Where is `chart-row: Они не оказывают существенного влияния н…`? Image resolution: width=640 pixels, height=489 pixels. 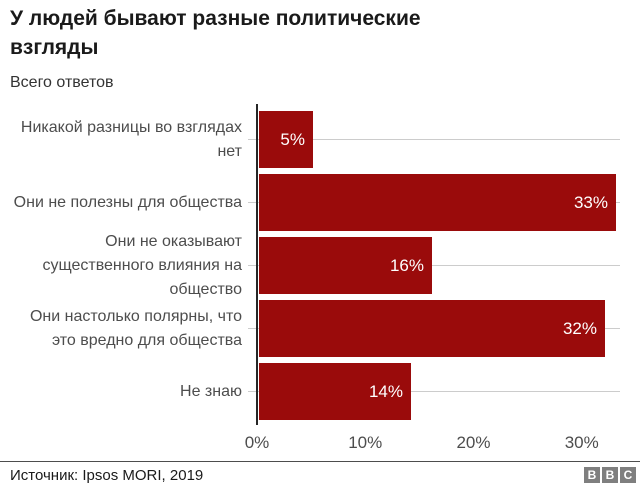
chart-row: Они не оказывают существенного влияния н… is located at coordinates (315, 265).